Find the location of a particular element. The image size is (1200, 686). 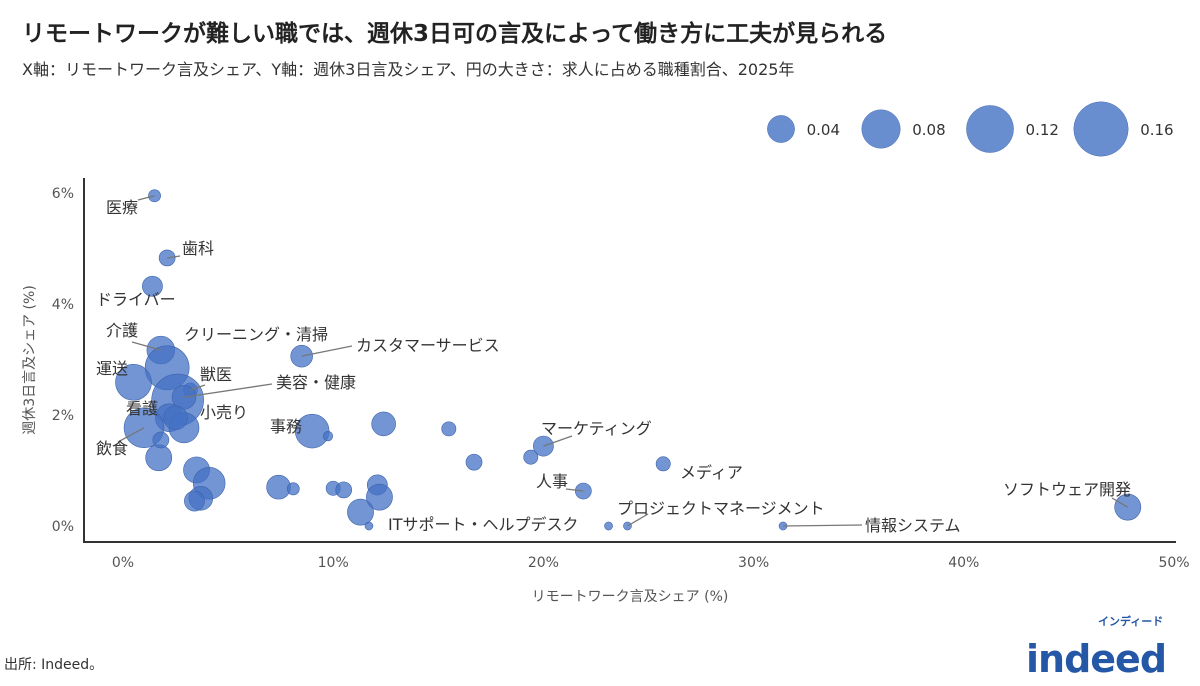

source-note: 出所: Indeed。 is located at coordinates (54, 665).